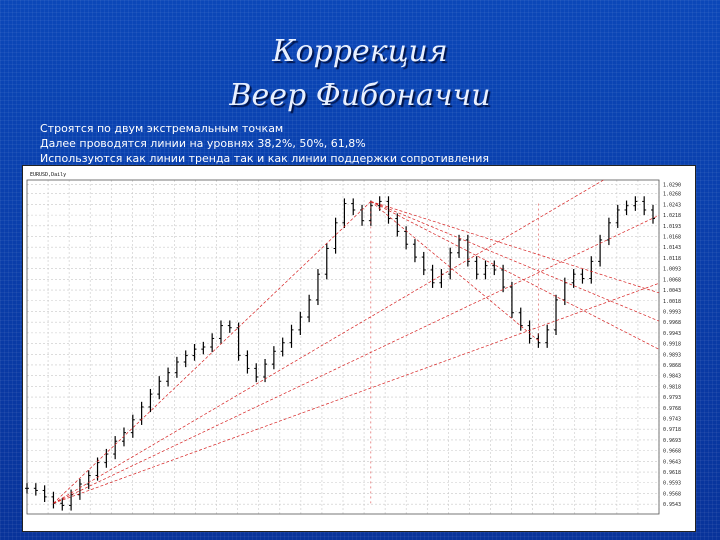 The image size is (720, 540). I want to click on series-name-label: EURUSD,Daily, so click(48, 175).